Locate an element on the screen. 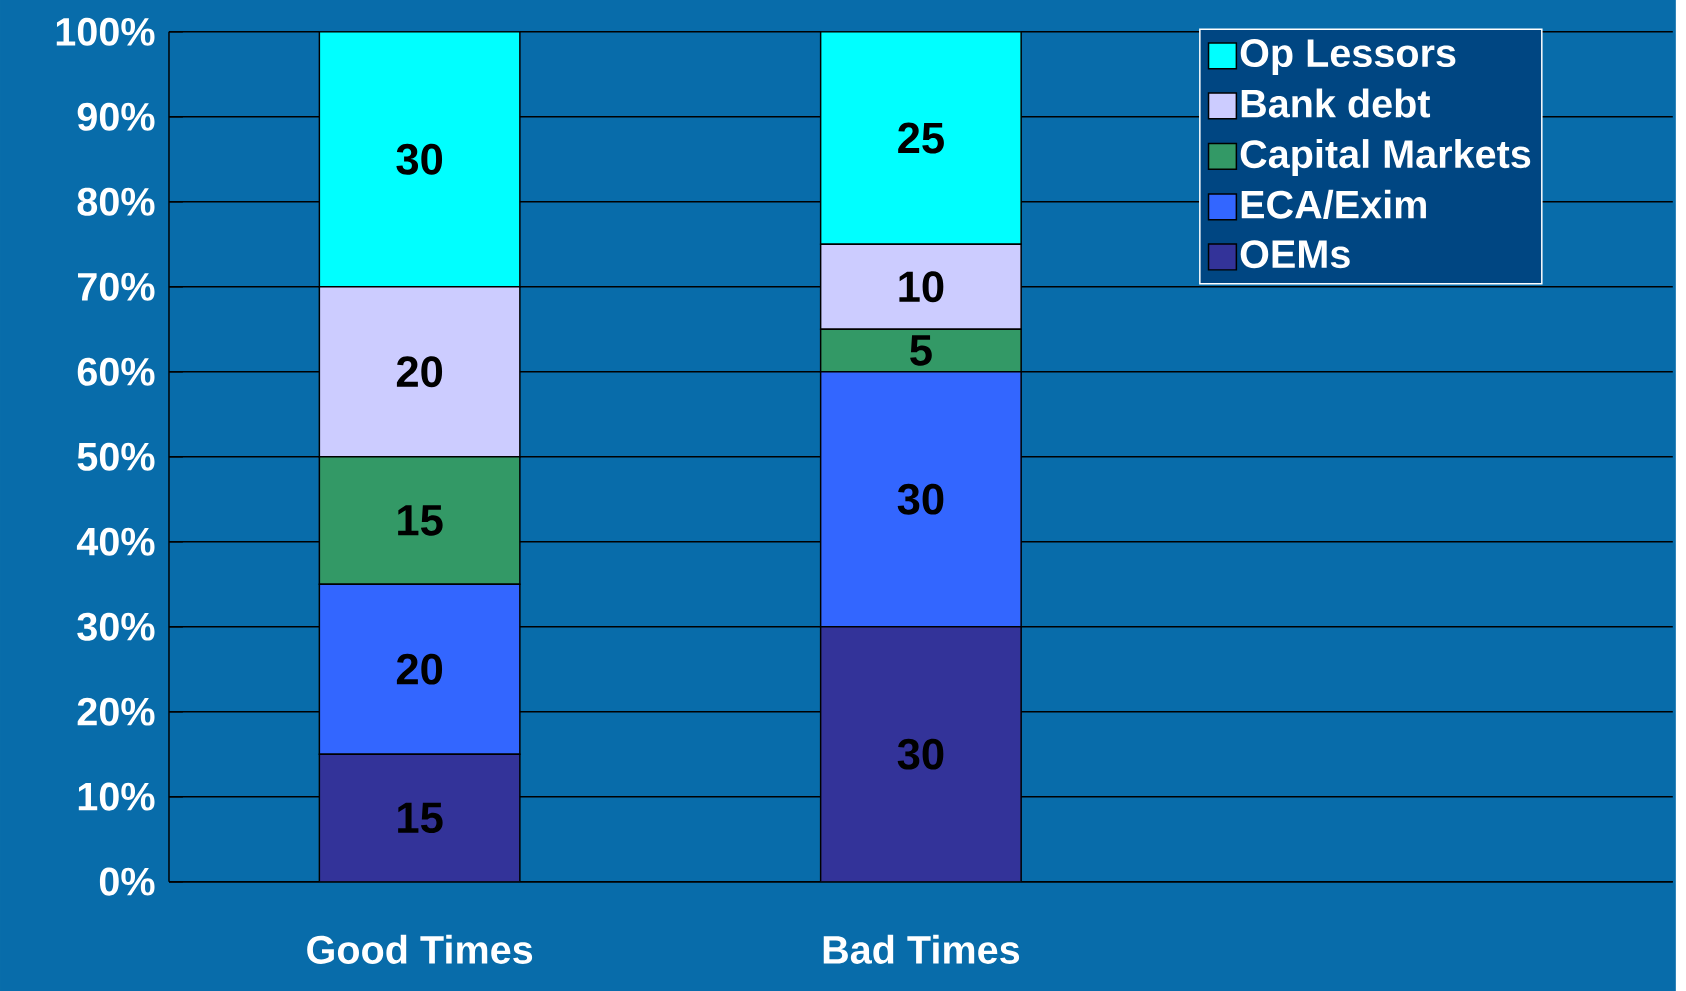  legend-label: Op Lessors is located at coordinates (1348, 57).